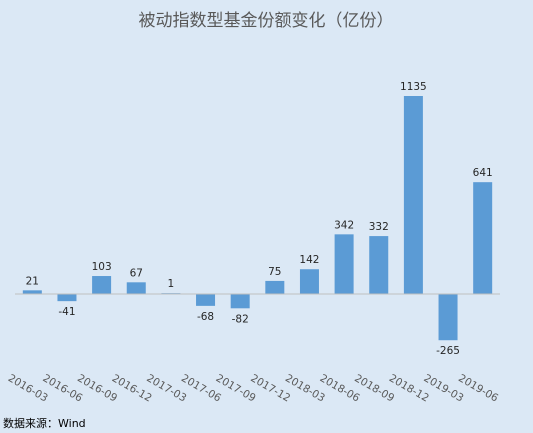 The height and width of the screenshot is (433, 533). Describe the element at coordinates (136, 273) in the screenshot. I see `data-label-2016-12: 67` at that location.